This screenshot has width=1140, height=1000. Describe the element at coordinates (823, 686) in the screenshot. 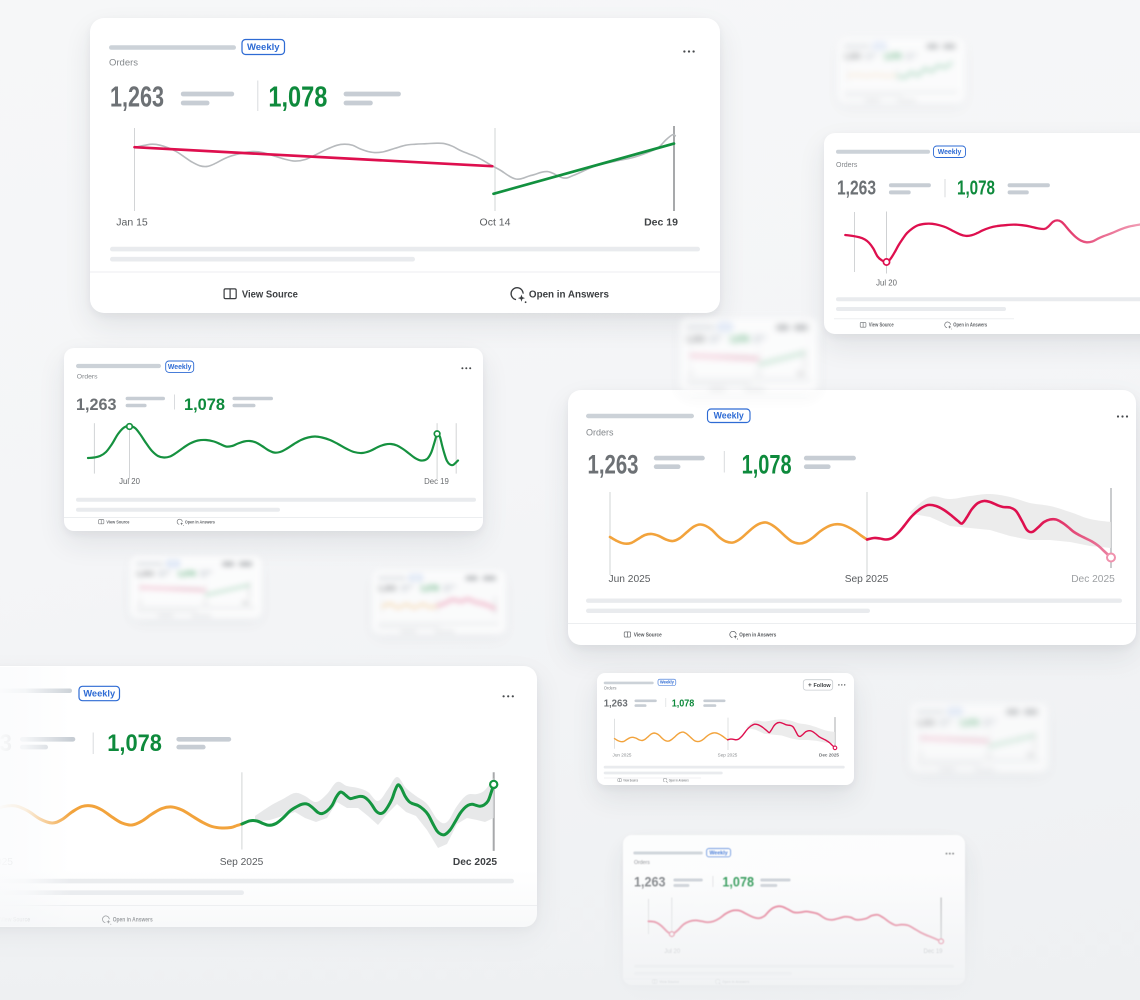

I see `svg-text: Follow` at that location.